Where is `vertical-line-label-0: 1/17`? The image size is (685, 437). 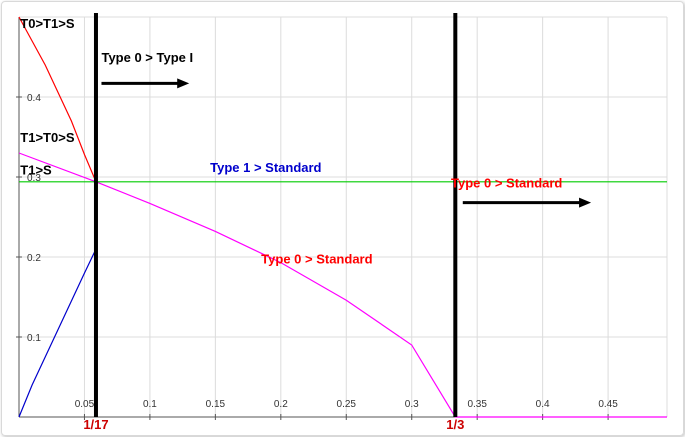 vertical-line-label-0: 1/17 is located at coordinates (95, 424).